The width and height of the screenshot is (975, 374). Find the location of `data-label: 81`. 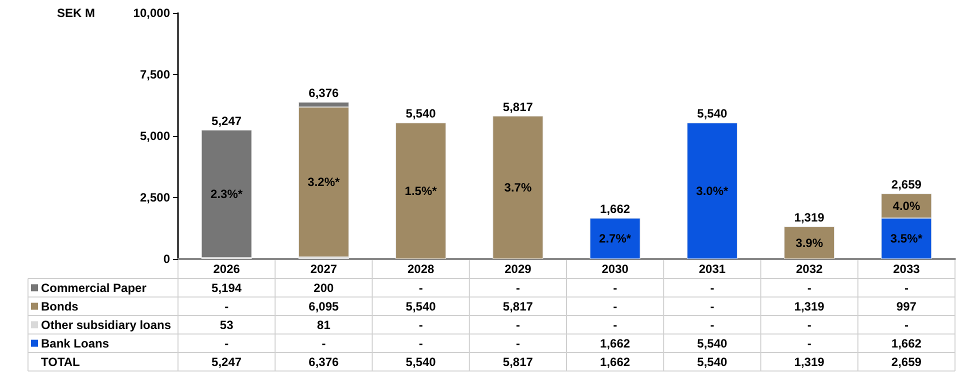

data-label: 81 is located at coordinates (324, 325).